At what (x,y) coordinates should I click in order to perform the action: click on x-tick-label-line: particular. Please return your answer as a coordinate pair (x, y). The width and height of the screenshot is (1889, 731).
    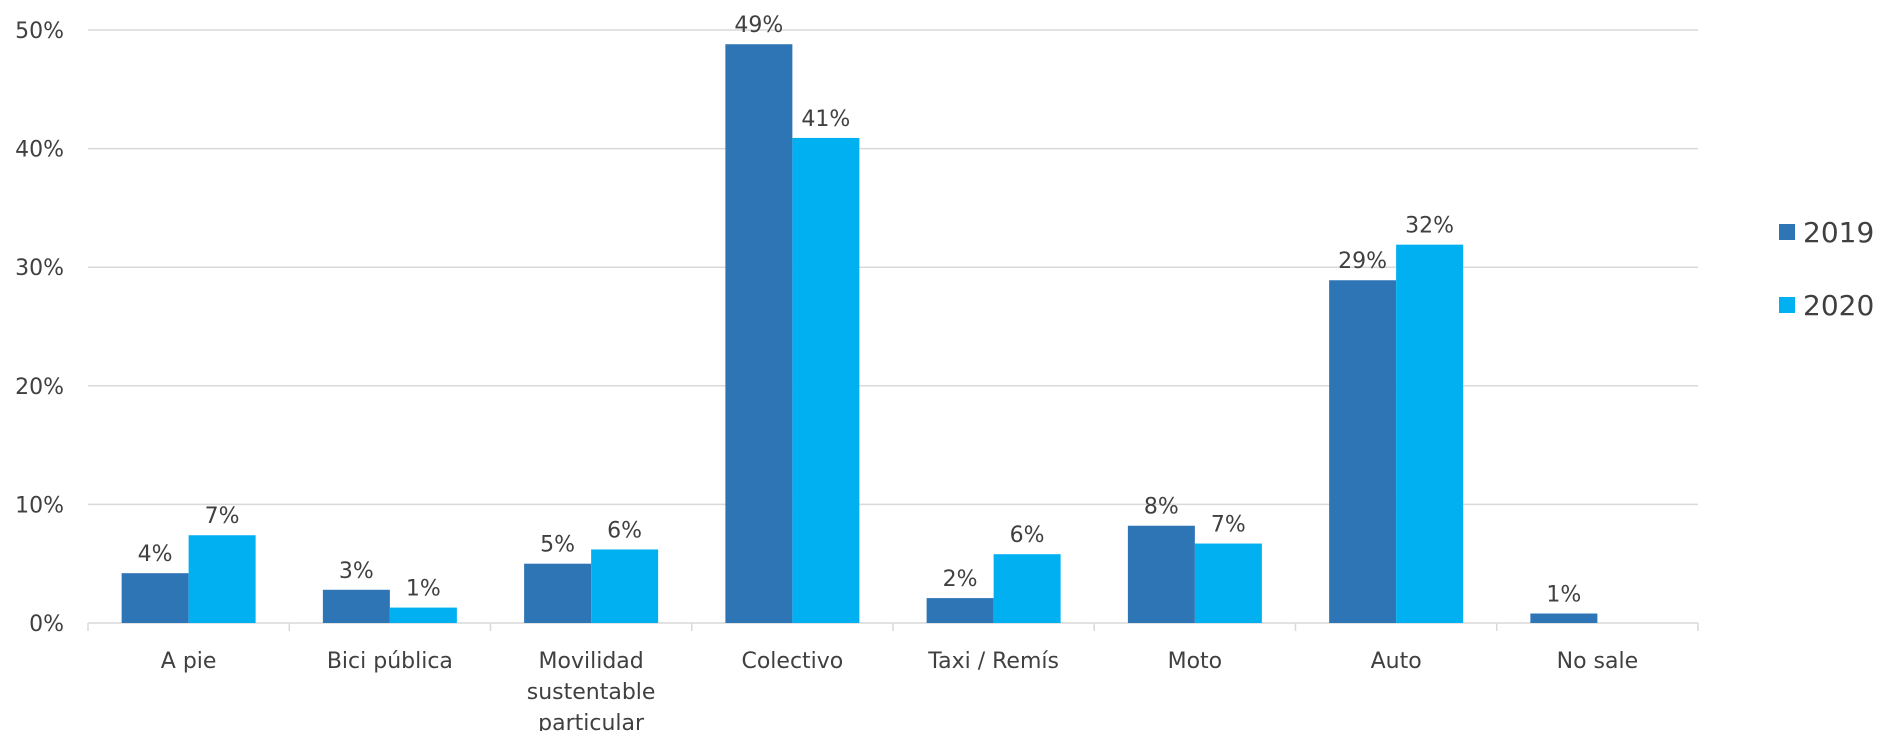
    Looking at the image, I should click on (591, 721).